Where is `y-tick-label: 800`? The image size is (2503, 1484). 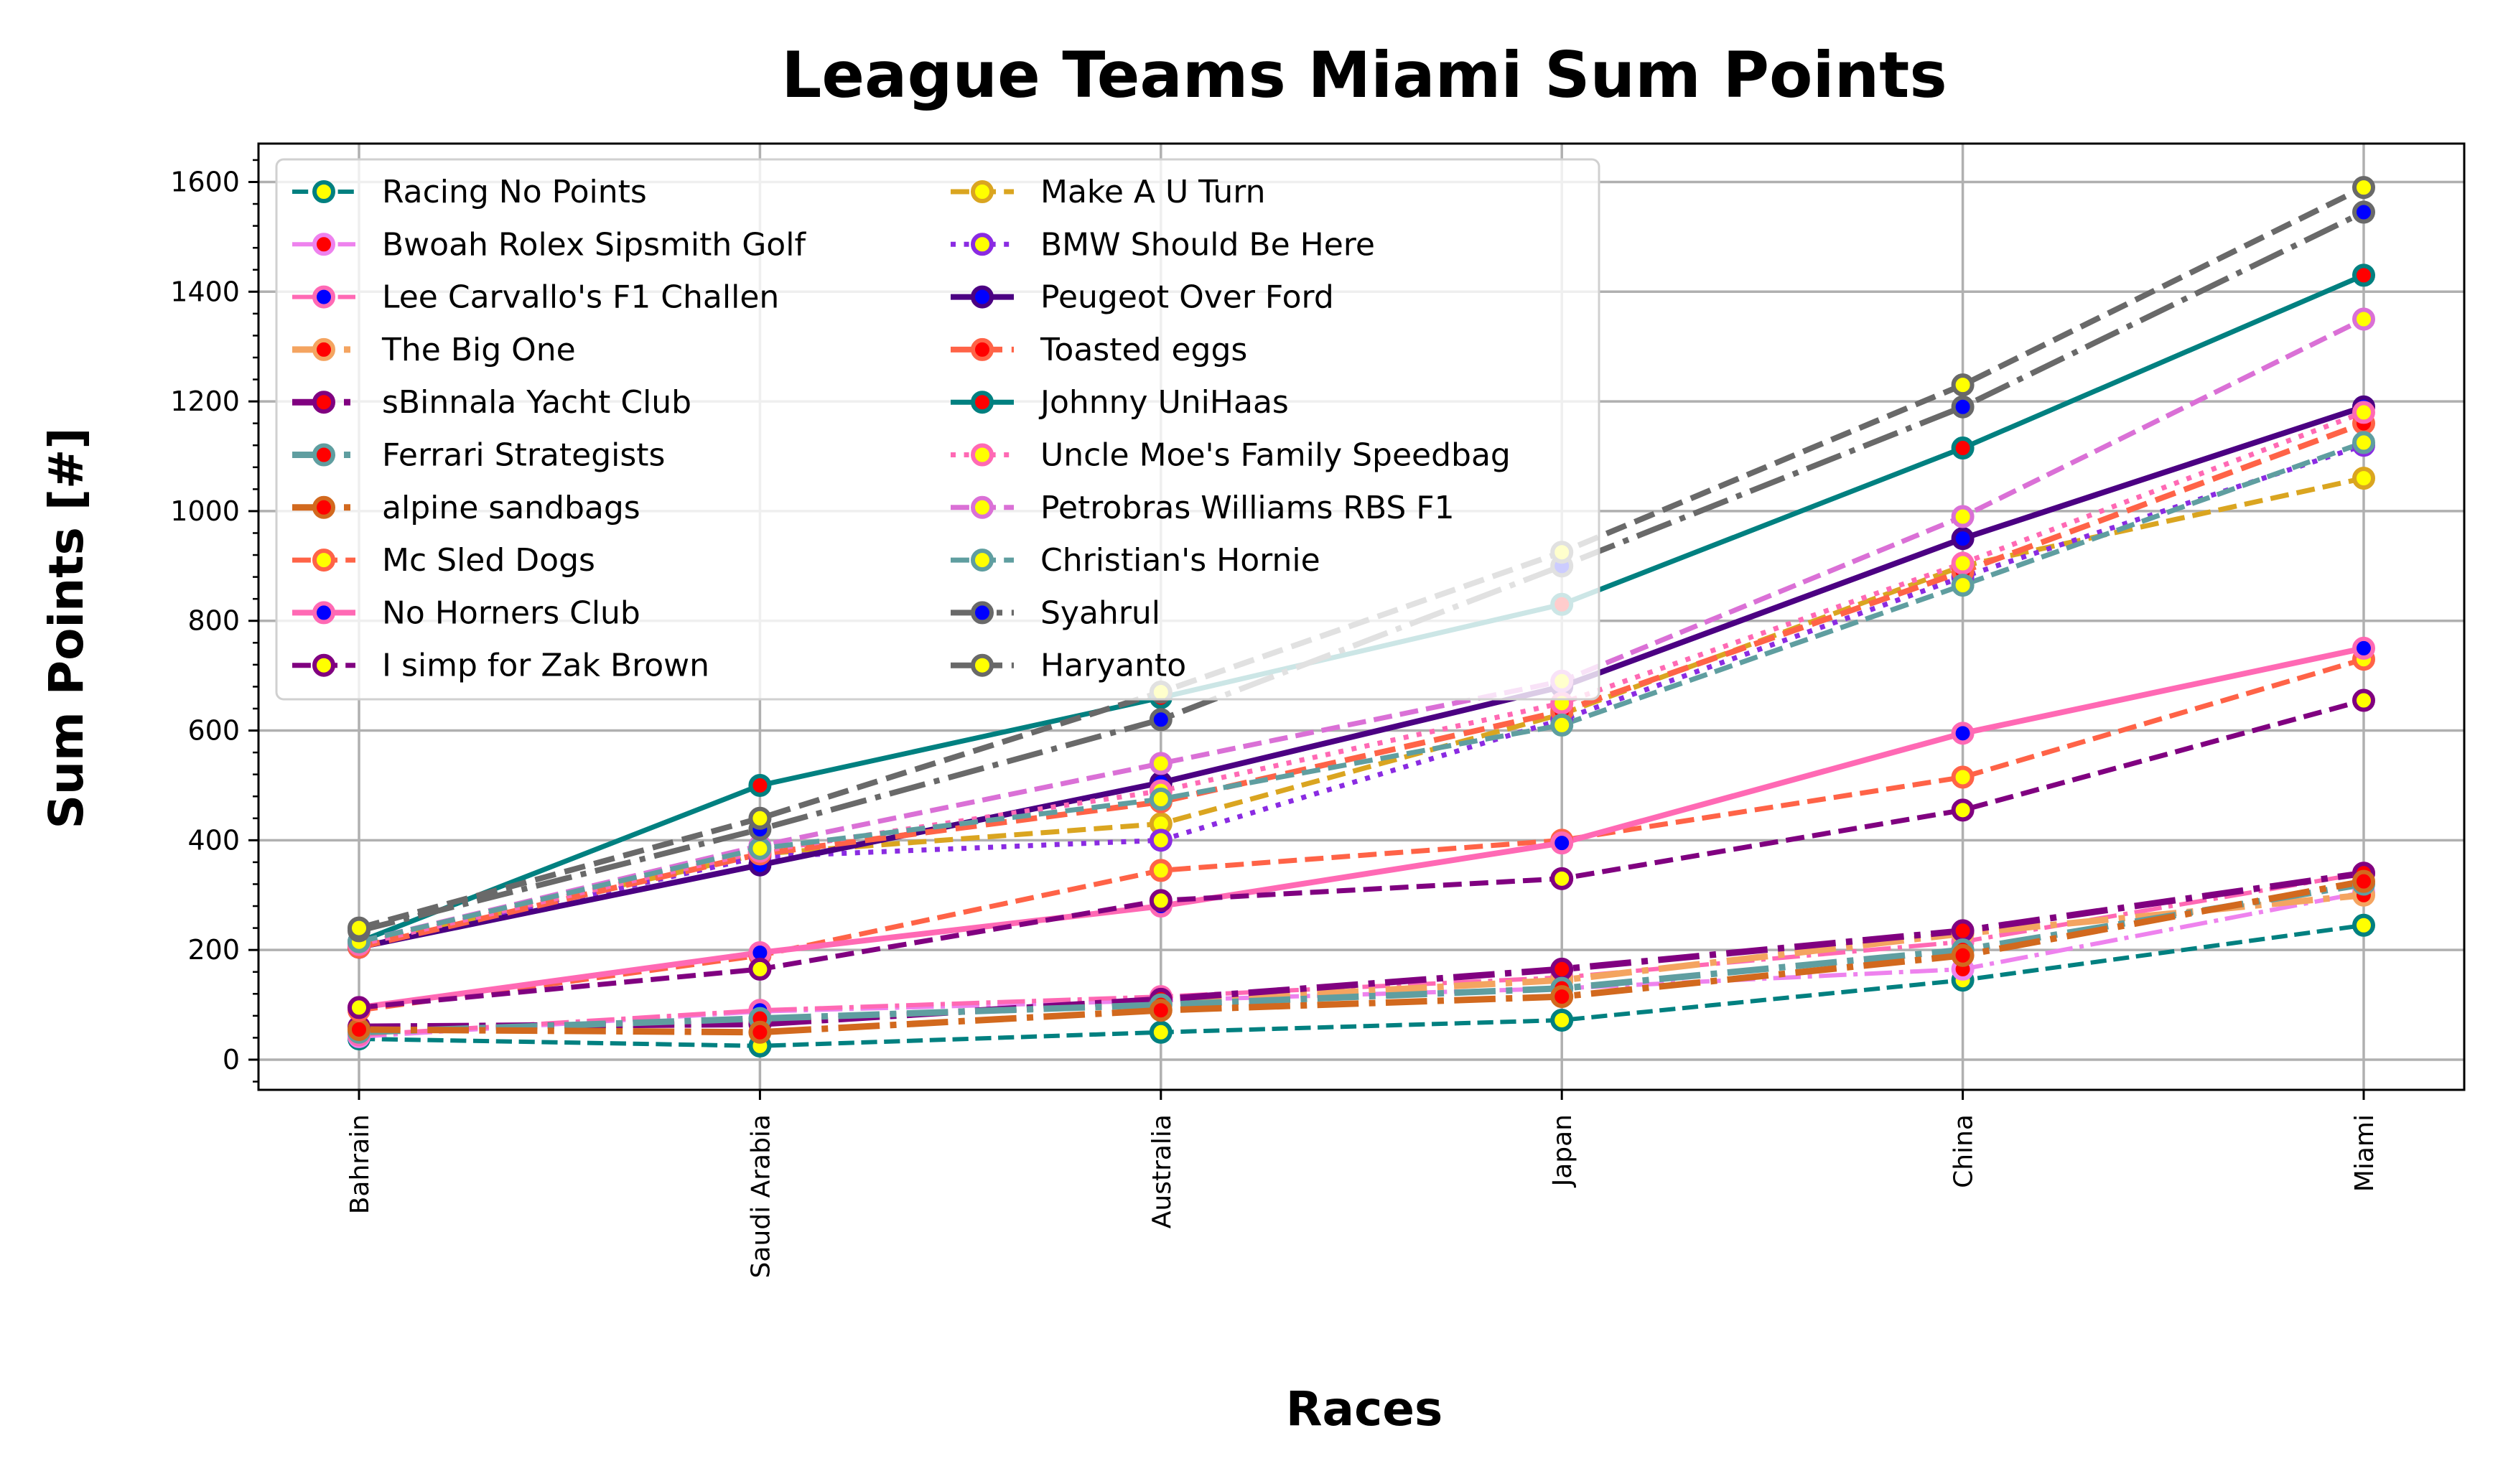
y-tick-label: 800 is located at coordinates (214, 621).